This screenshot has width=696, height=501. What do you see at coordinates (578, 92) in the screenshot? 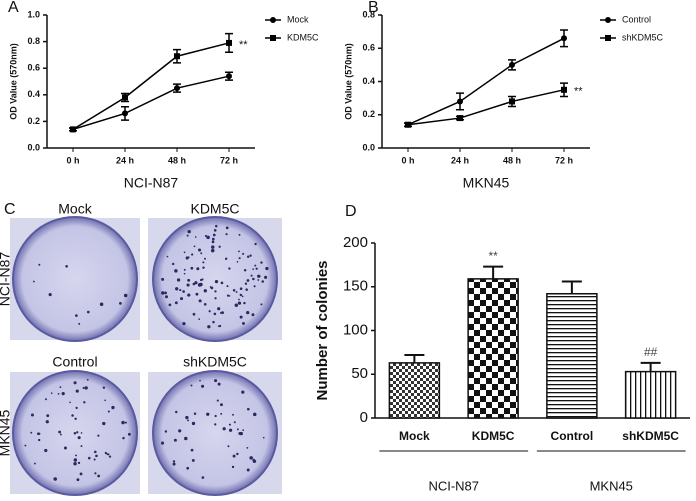
I see `annotation: **` at bounding box center [578, 92].